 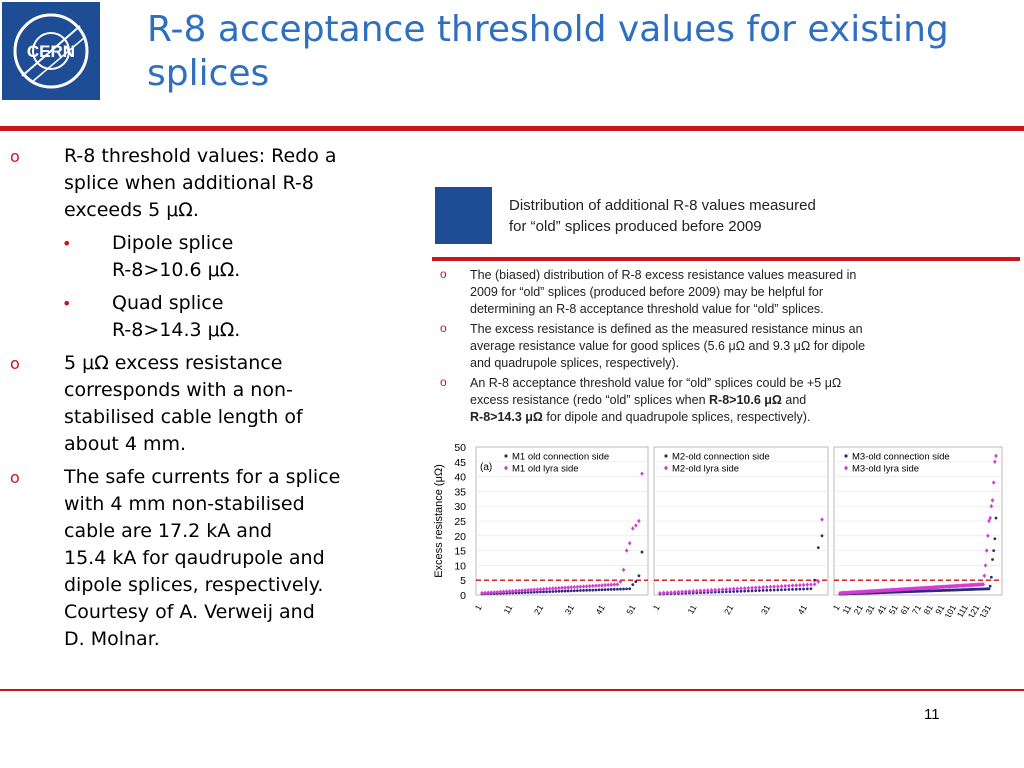 I want to click on x-tick-label: 51, so click(x=631, y=609).